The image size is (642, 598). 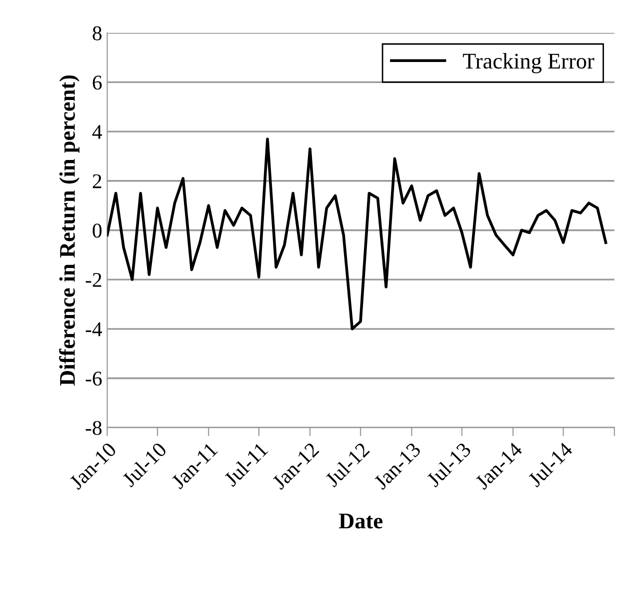 What do you see at coordinates (94, 329) in the screenshot?
I see `y-tick-label: -4` at bounding box center [94, 329].